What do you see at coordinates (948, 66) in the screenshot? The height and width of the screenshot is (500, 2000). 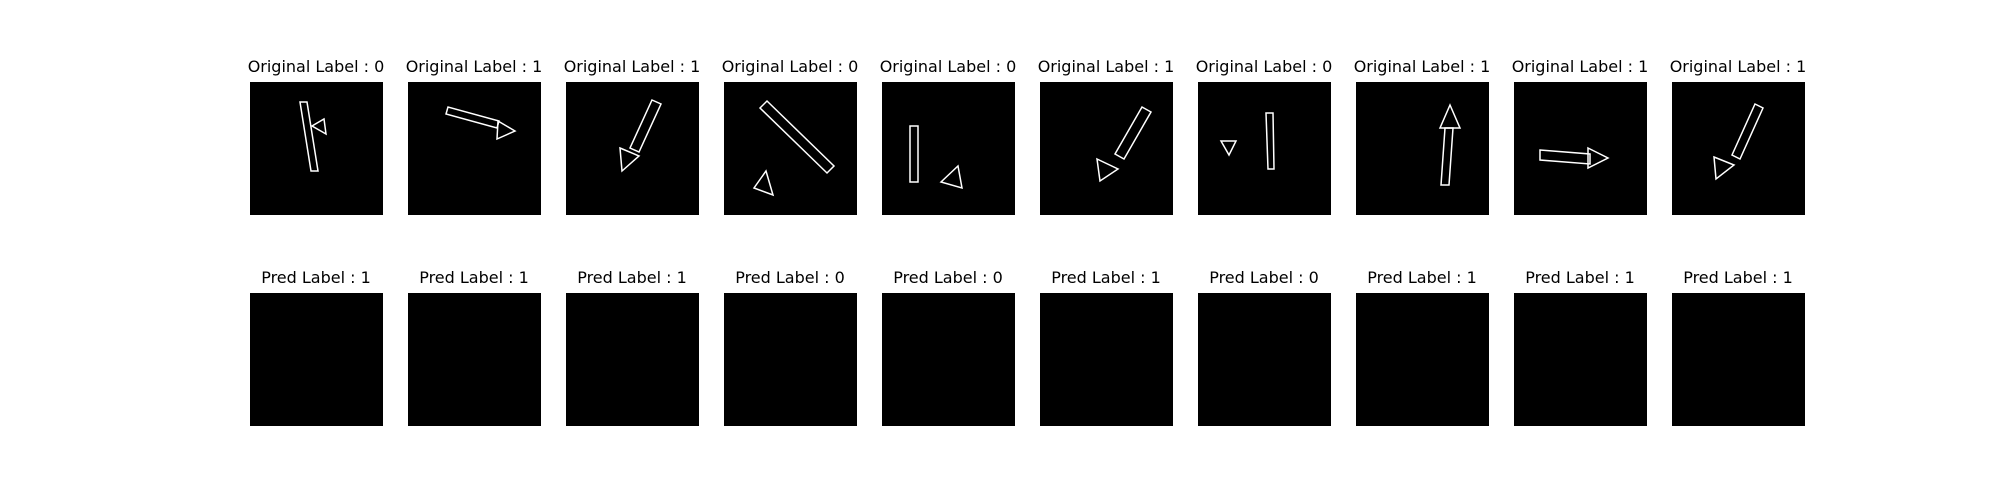 I see `original-title-5: Original Label : 0` at bounding box center [948, 66].